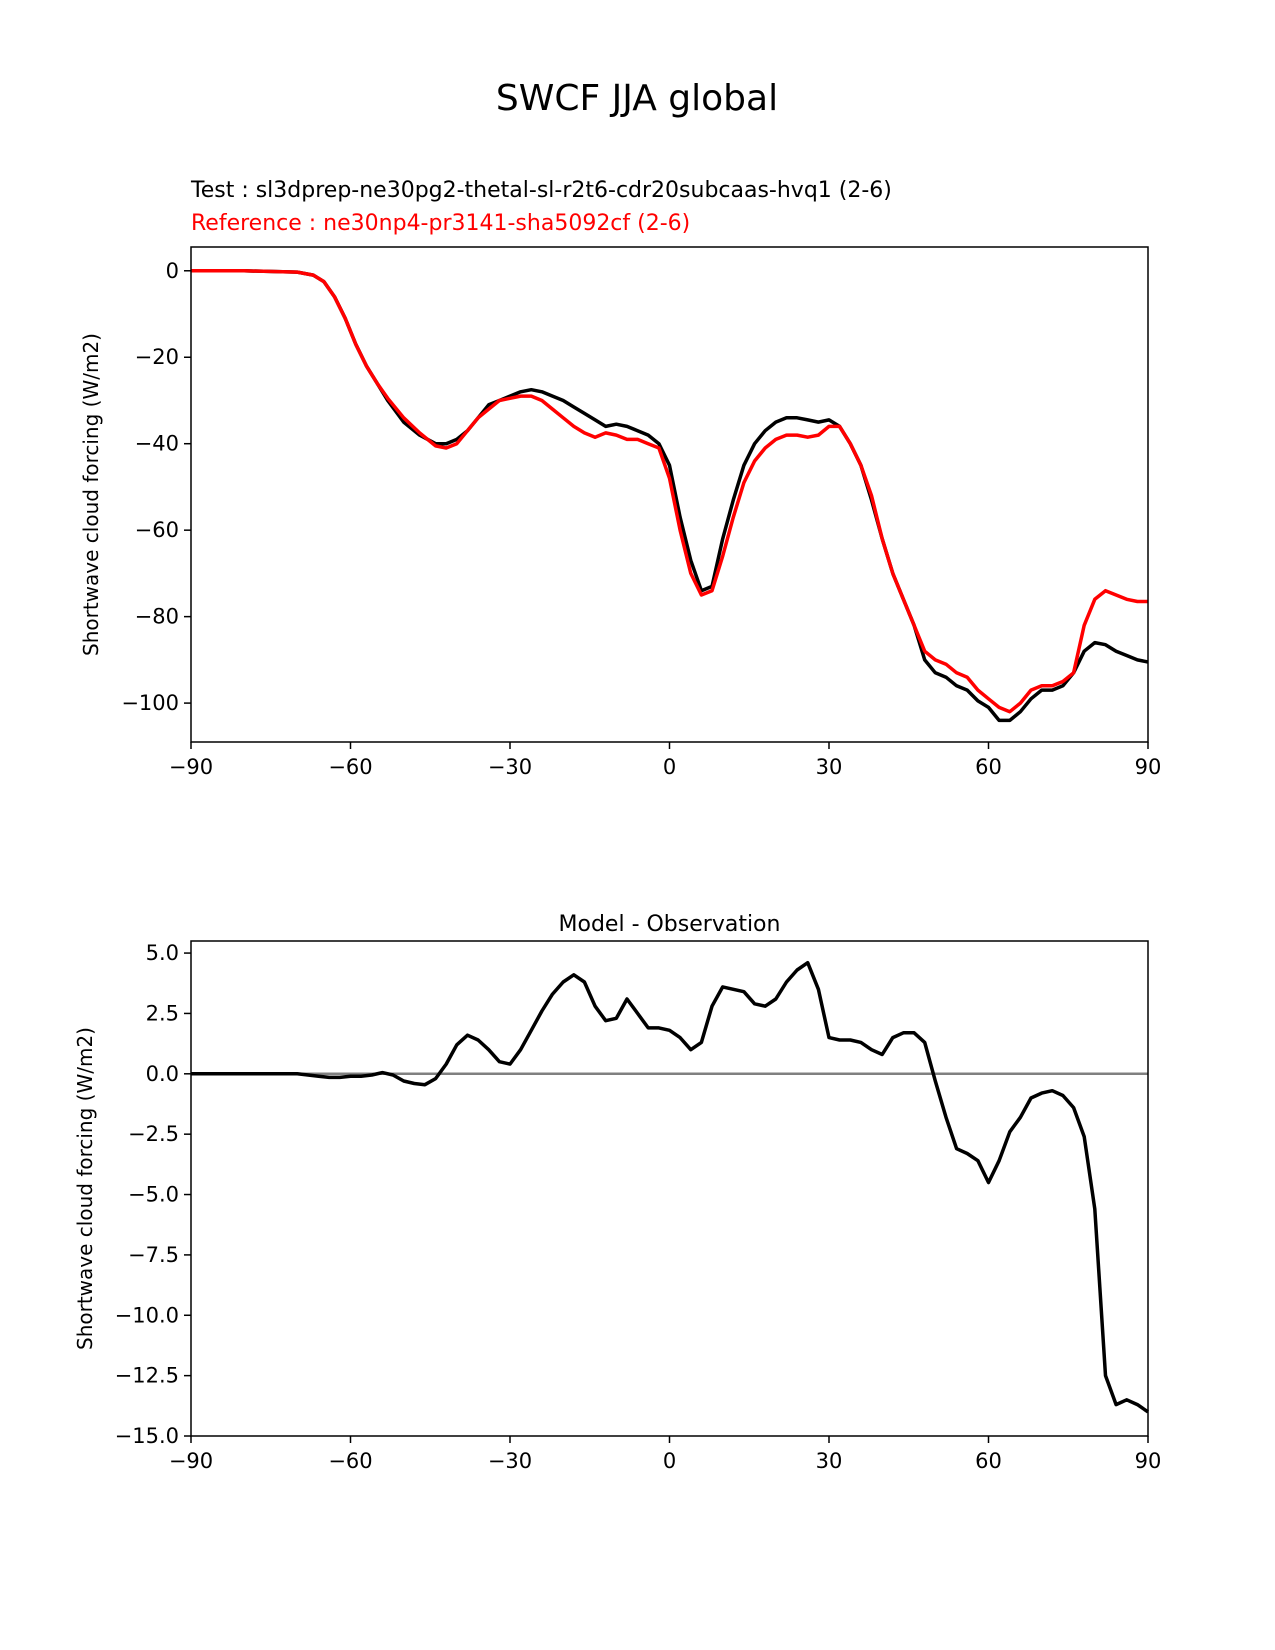 Image resolution: width=1275 pixels, height=1650 pixels. I want to click on y-tick-label: −80, so click(157, 617).